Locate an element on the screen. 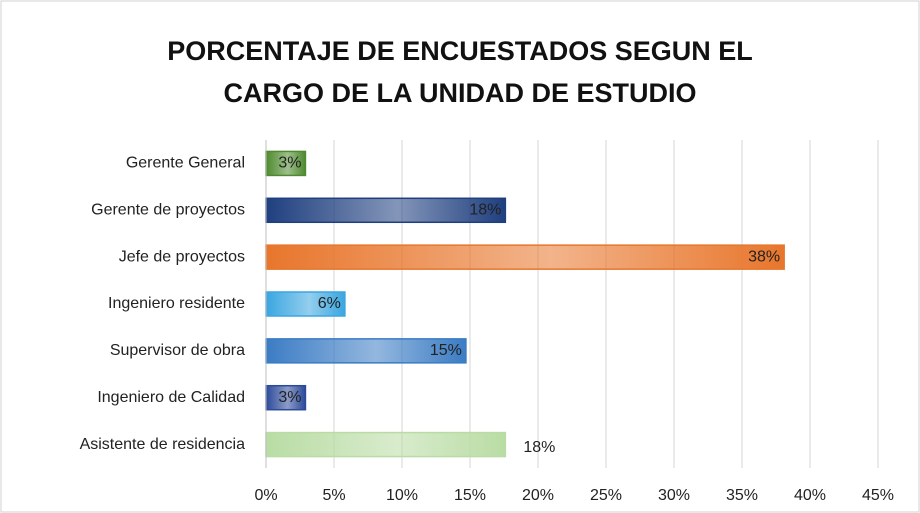 The image size is (920, 513). x-tick-label: 15% is located at coordinates (470, 495).